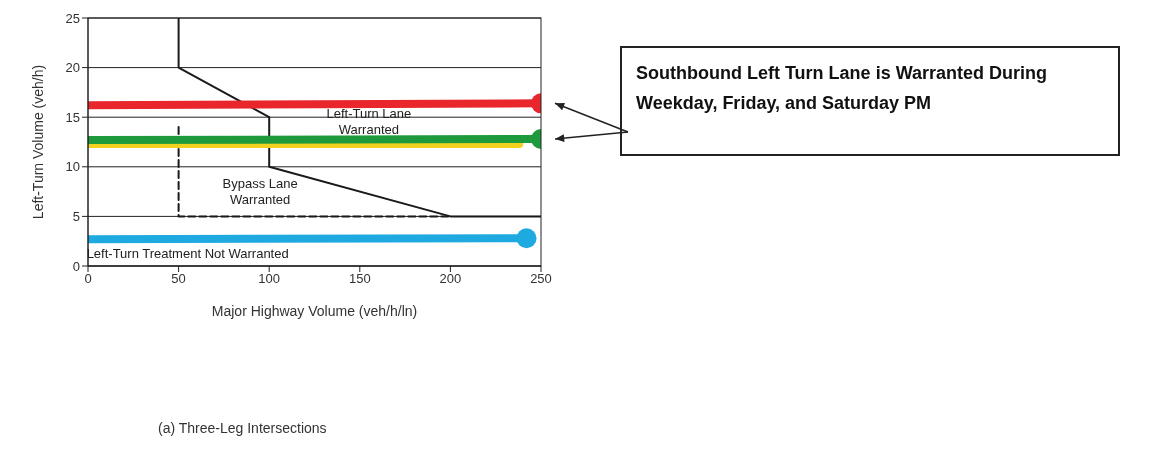  Describe the element at coordinates (450, 279) in the screenshot. I see `x-tick-label: 200` at that location.